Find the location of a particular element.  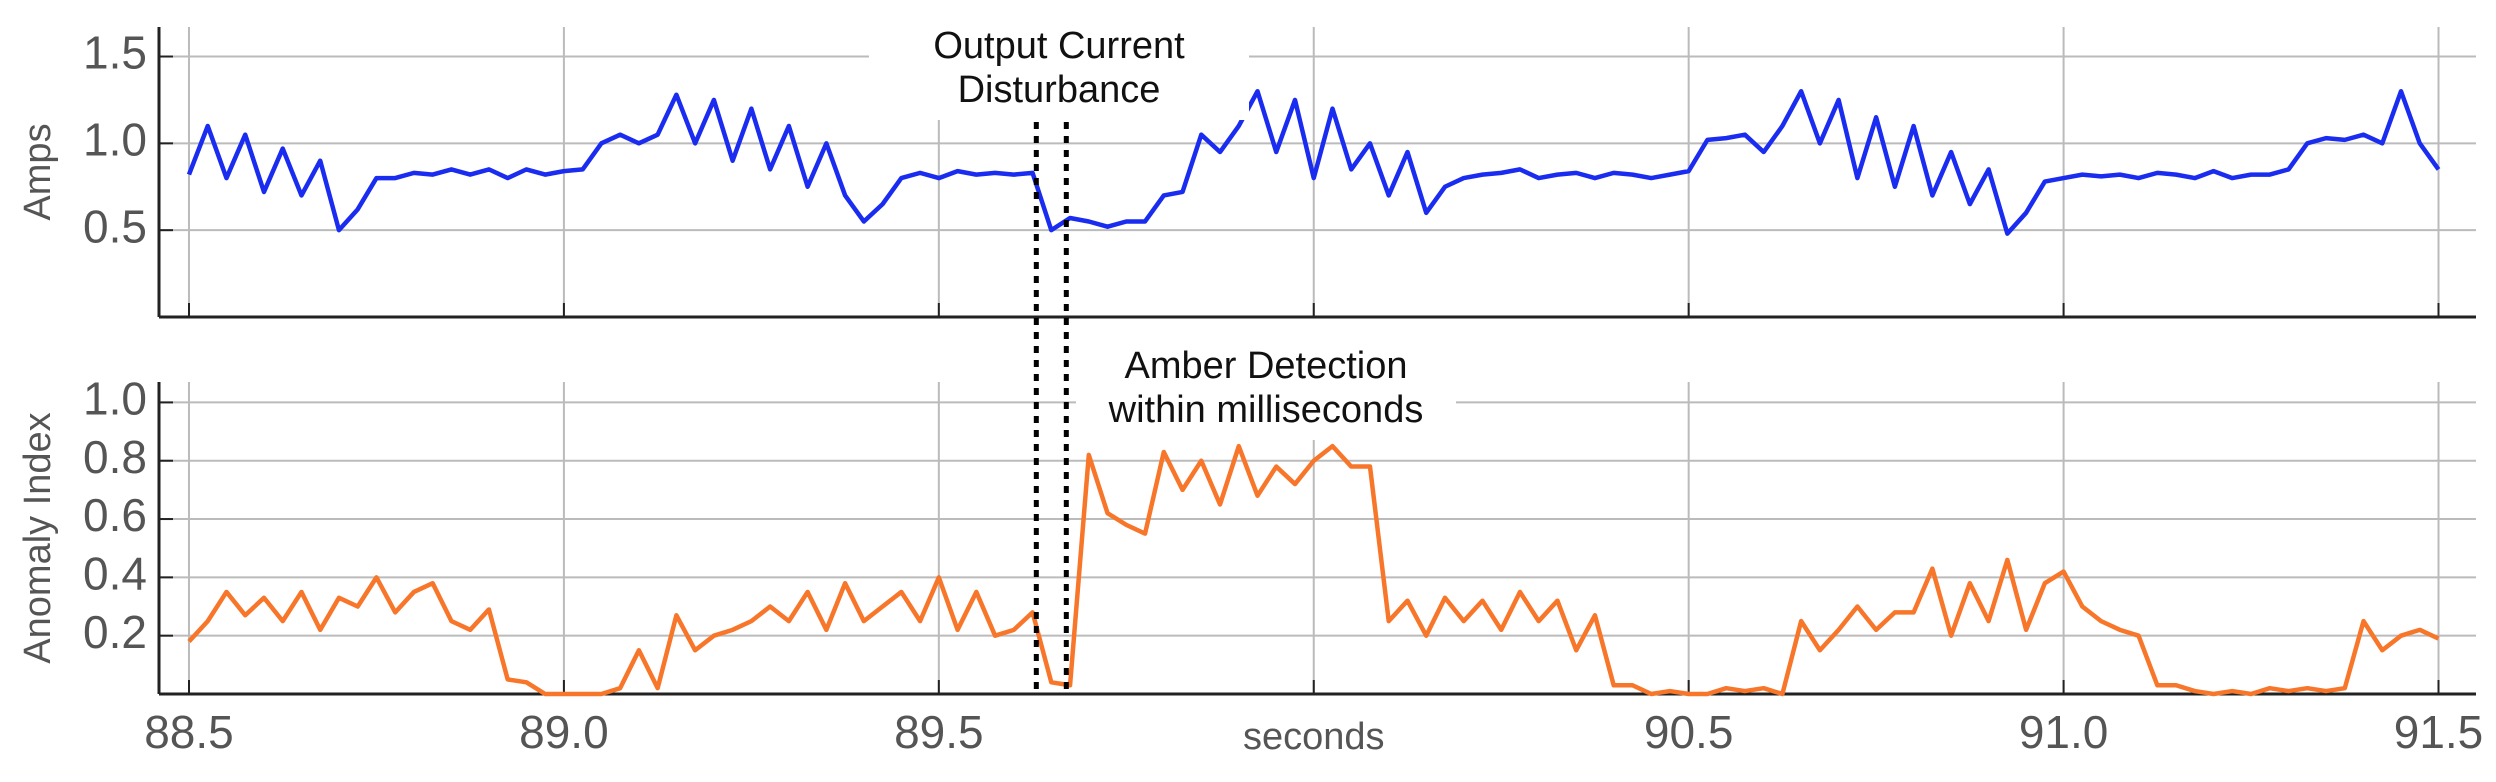

x-tick-label: 89.0 is located at coordinates (564, 732).